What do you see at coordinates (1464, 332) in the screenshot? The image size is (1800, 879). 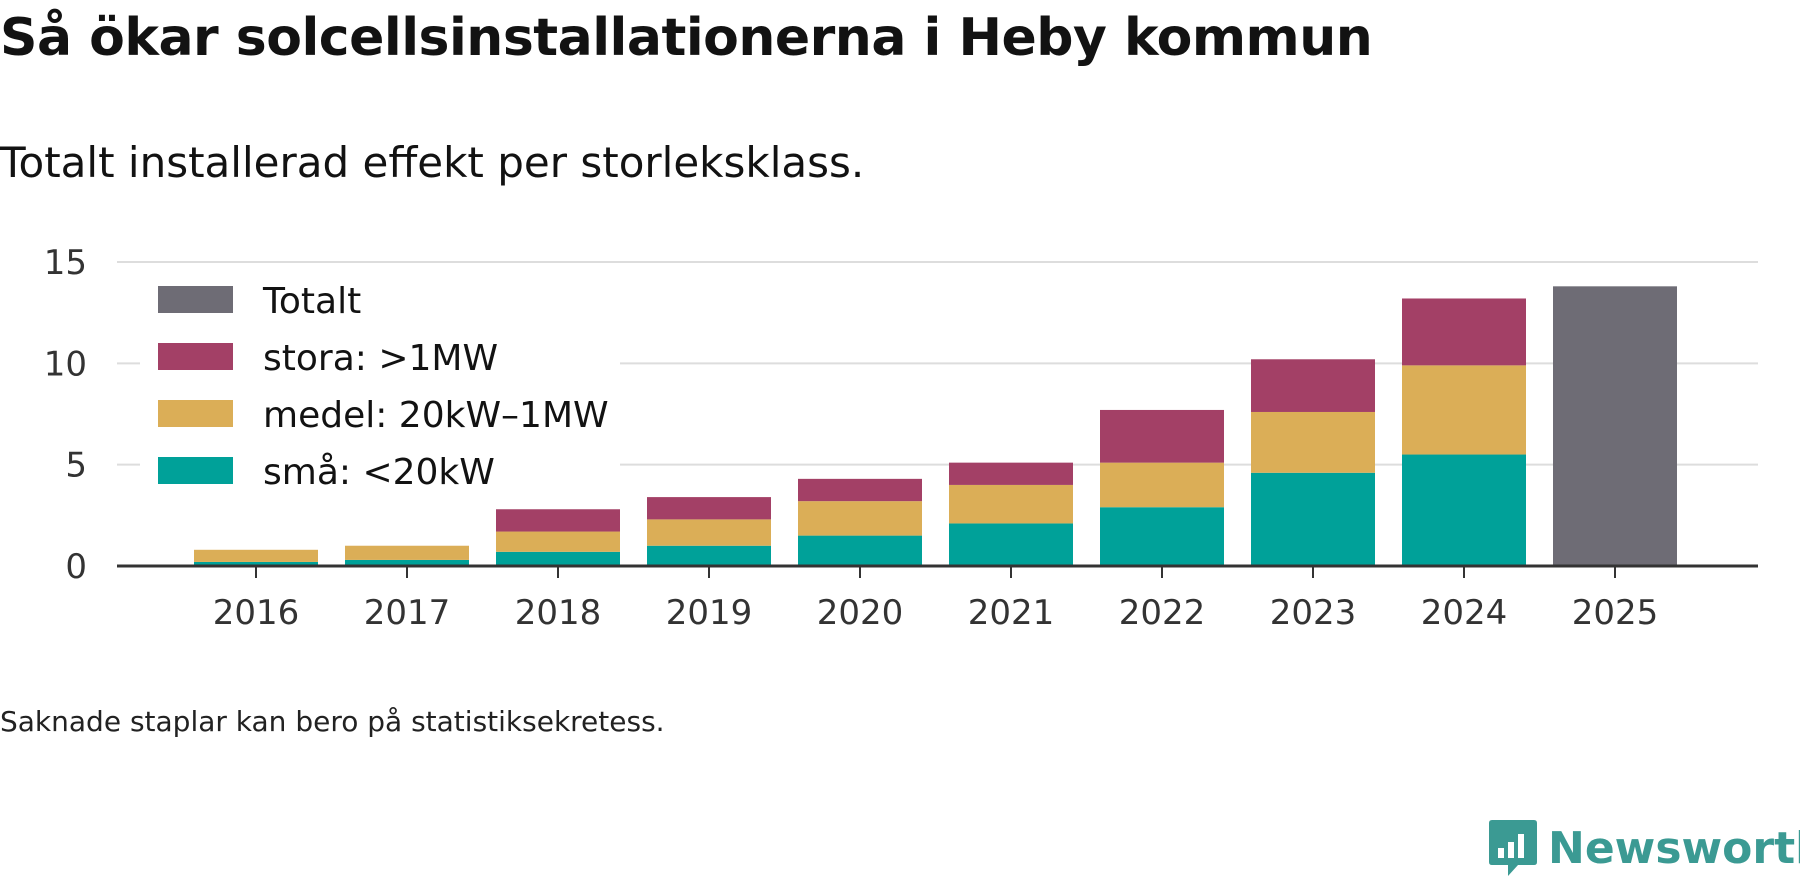 I see `bar-stora-2024` at bounding box center [1464, 332].